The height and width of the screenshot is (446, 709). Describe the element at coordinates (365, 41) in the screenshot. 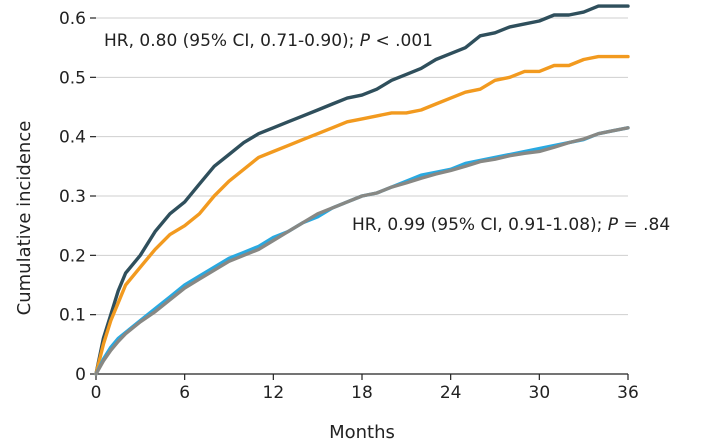

I see `annotation-upper-p: P` at that location.